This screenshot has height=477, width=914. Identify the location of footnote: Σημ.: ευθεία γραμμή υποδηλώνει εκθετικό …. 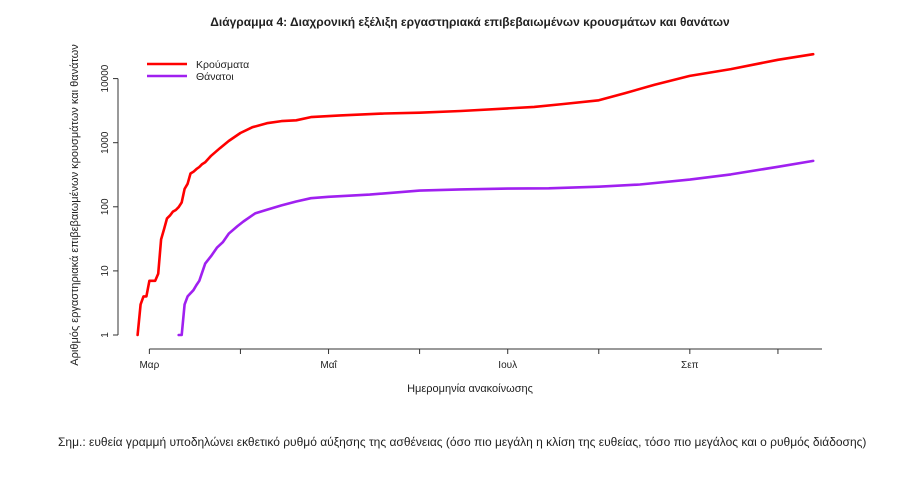
(462, 442).